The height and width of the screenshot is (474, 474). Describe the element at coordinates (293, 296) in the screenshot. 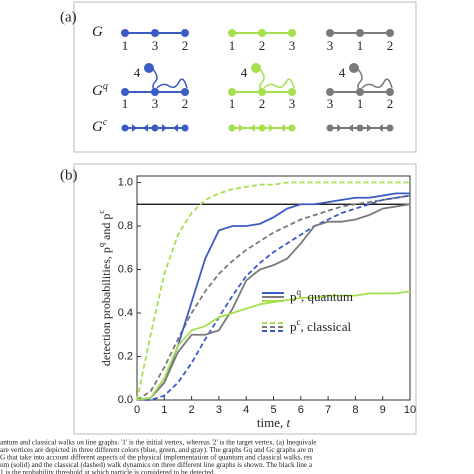

I see `text-part: p` at that location.